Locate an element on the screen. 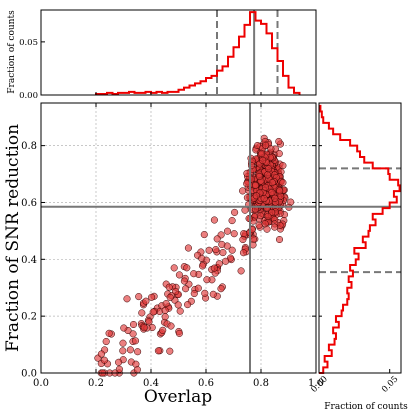 This screenshot has height=415, width=415. right-frame is located at coordinates (360, 238).